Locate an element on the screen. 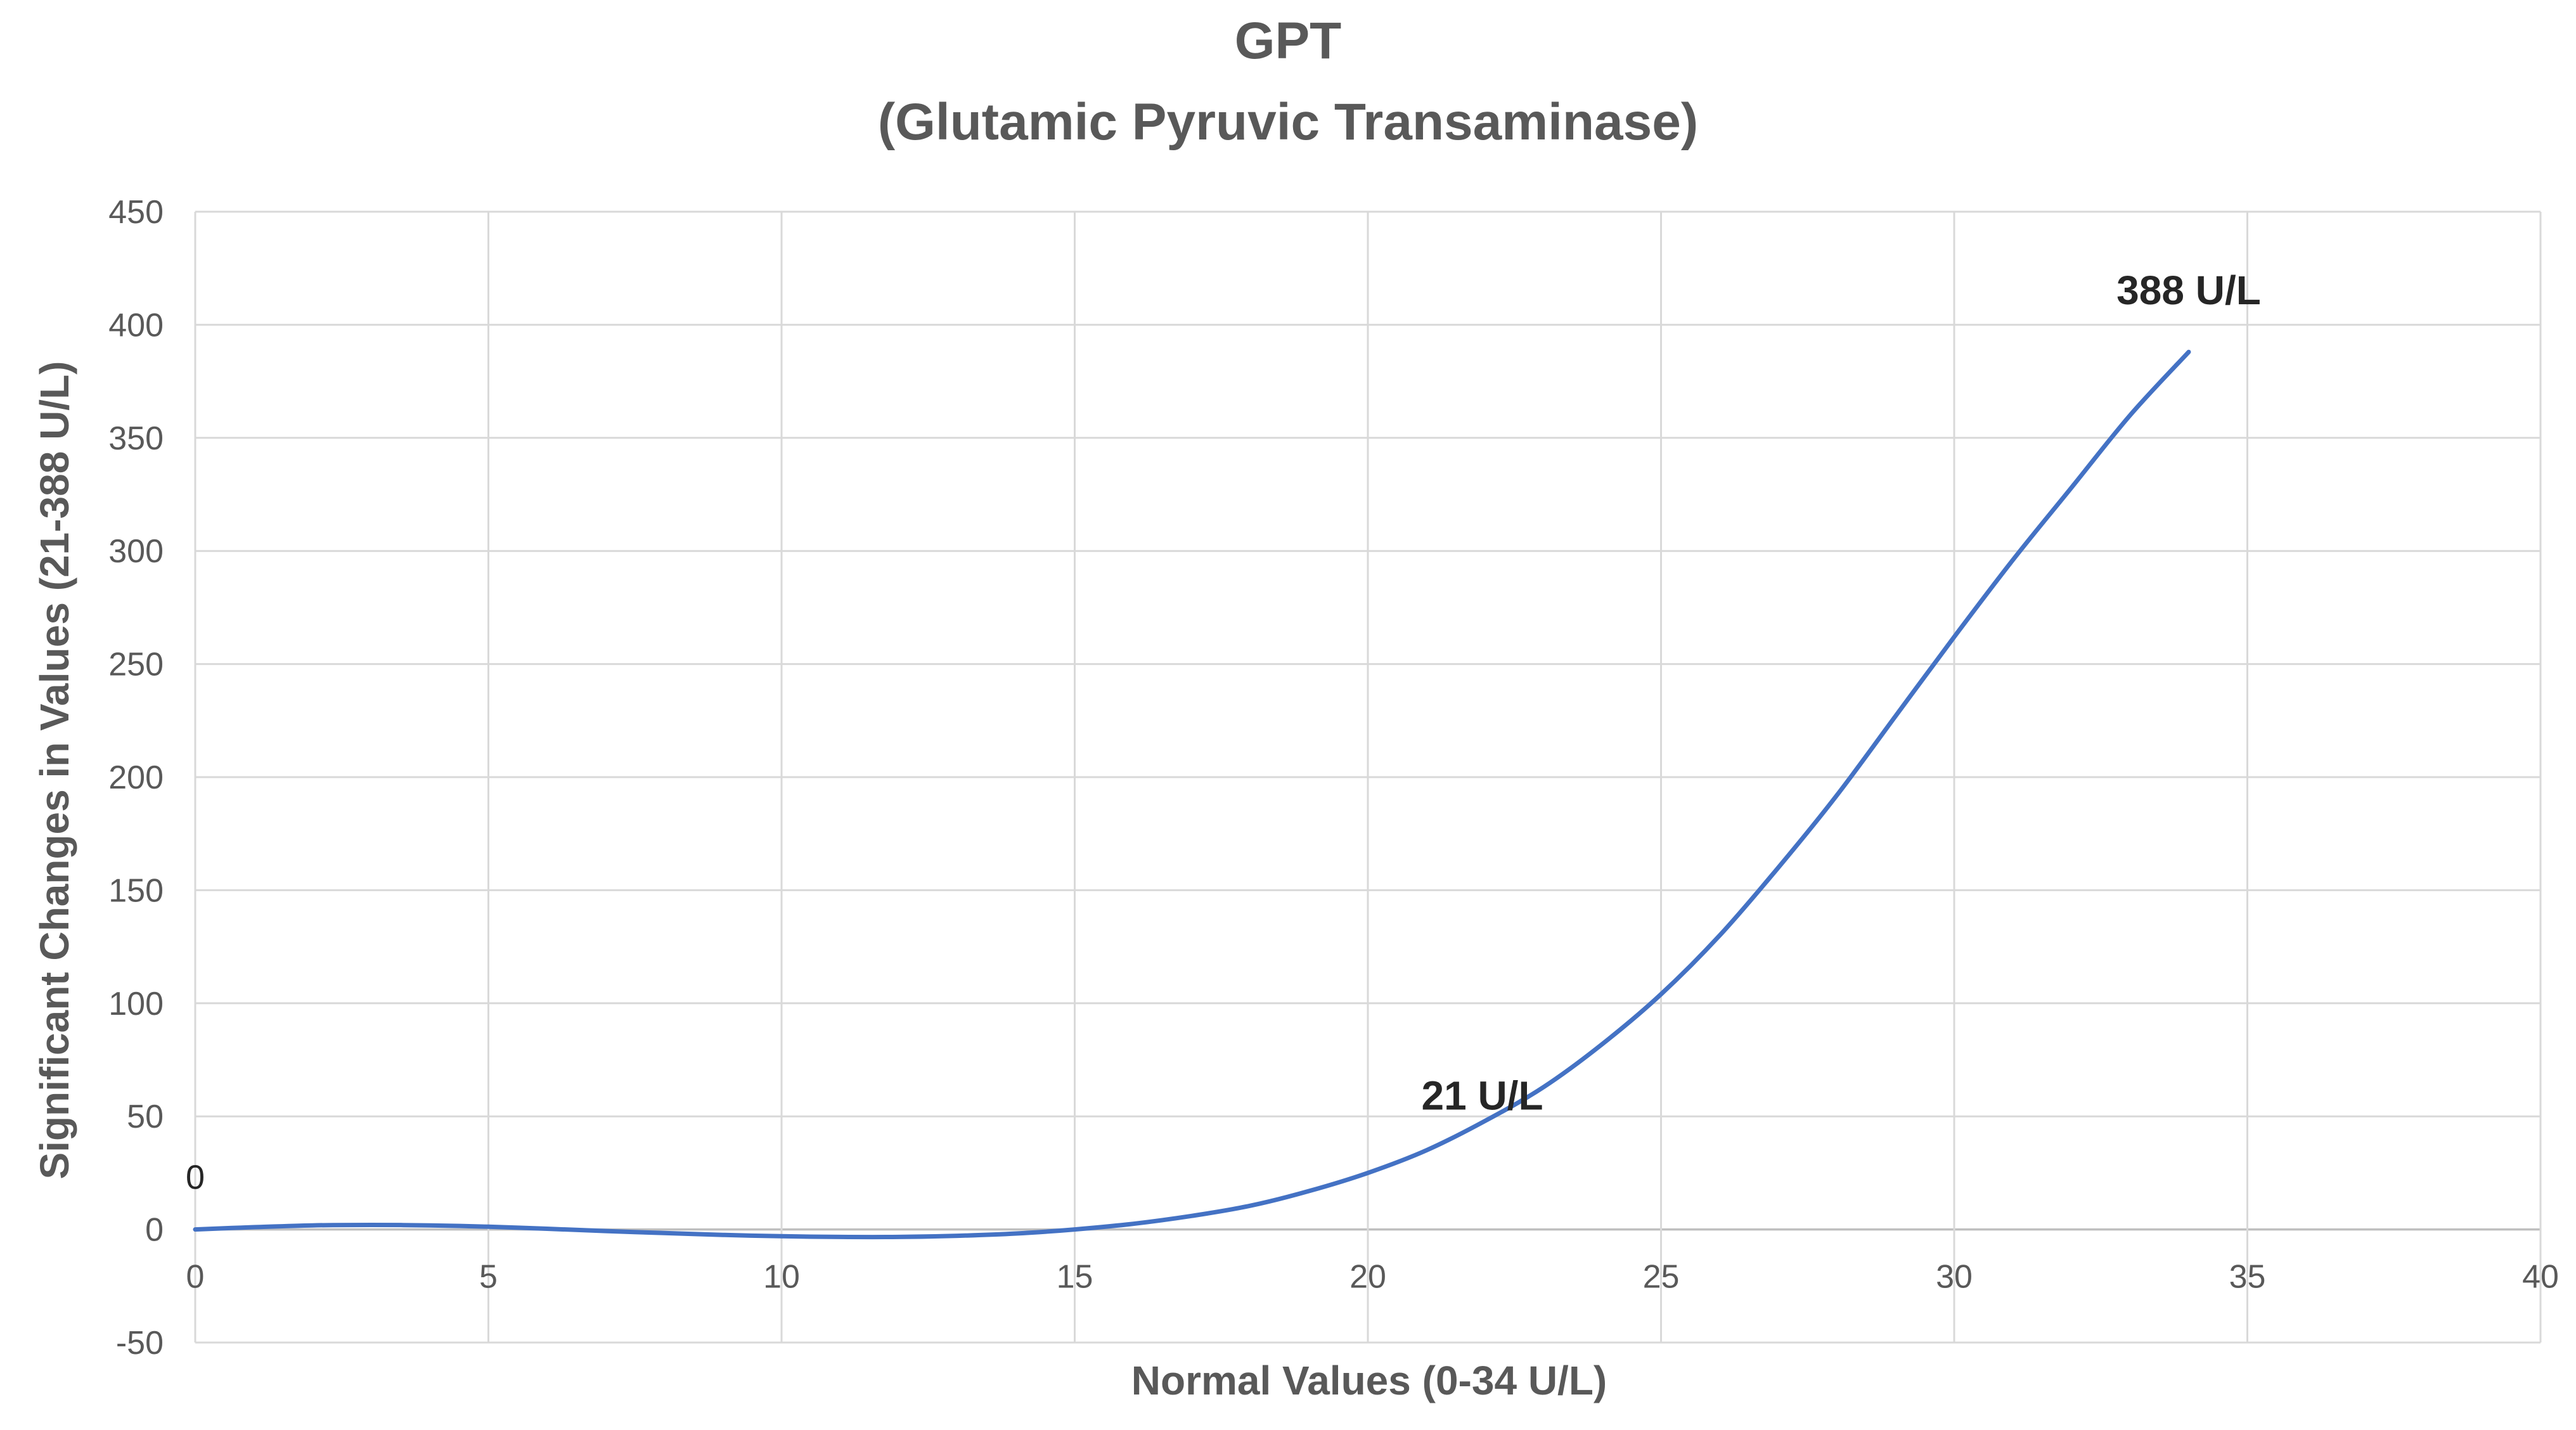  y-tick-label: 0 is located at coordinates (154, 1230).